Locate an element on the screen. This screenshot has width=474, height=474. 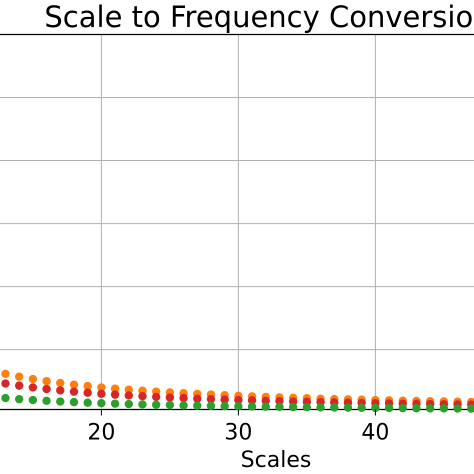
data-points is located at coordinates (237, 391).